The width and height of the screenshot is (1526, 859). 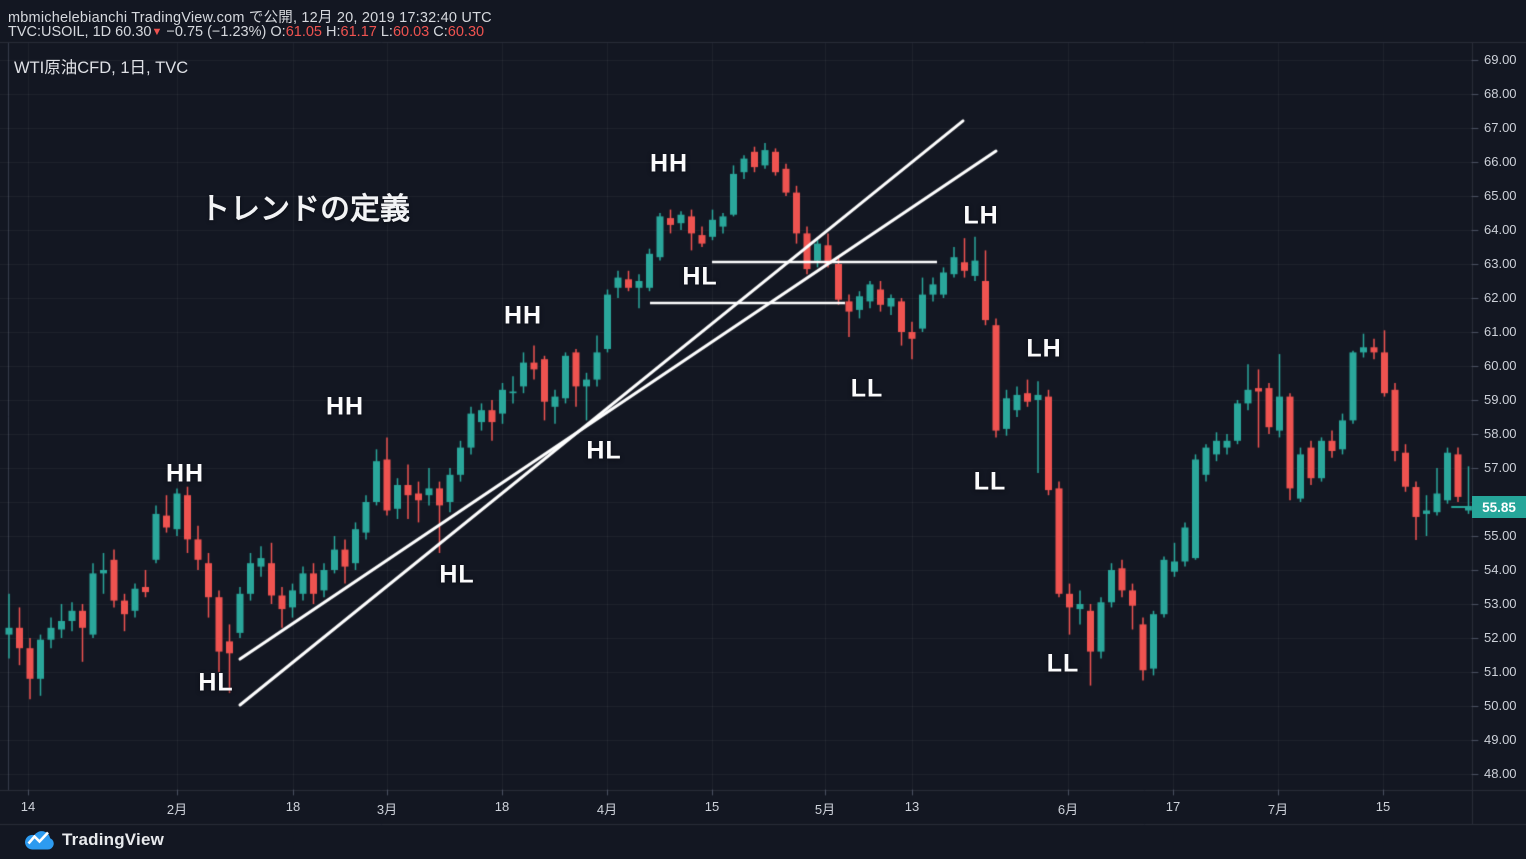 What do you see at coordinates (1500, 433) in the screenshot?
I see `price-tick-label: 58.00` at bounding box center [1500, 433].